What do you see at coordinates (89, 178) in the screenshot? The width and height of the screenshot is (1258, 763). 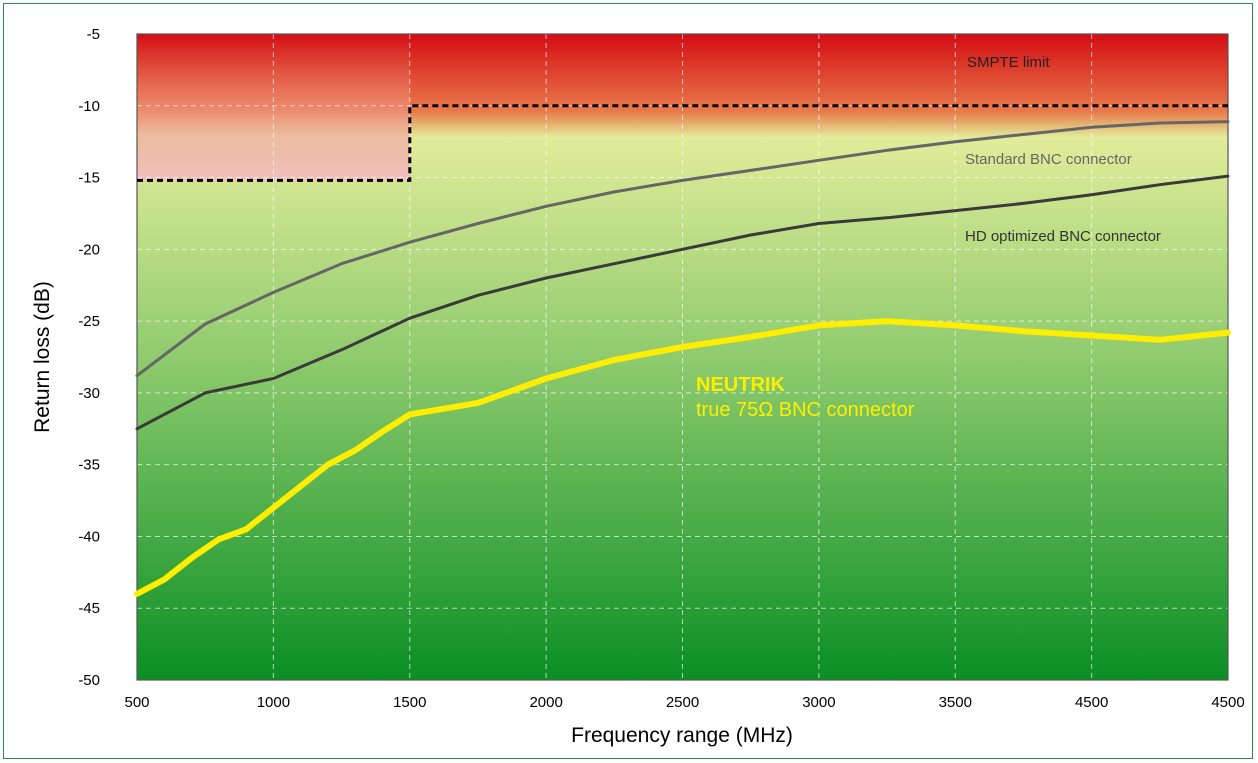 I see `y-tick-label: -15` at bounding box center [89, 178].